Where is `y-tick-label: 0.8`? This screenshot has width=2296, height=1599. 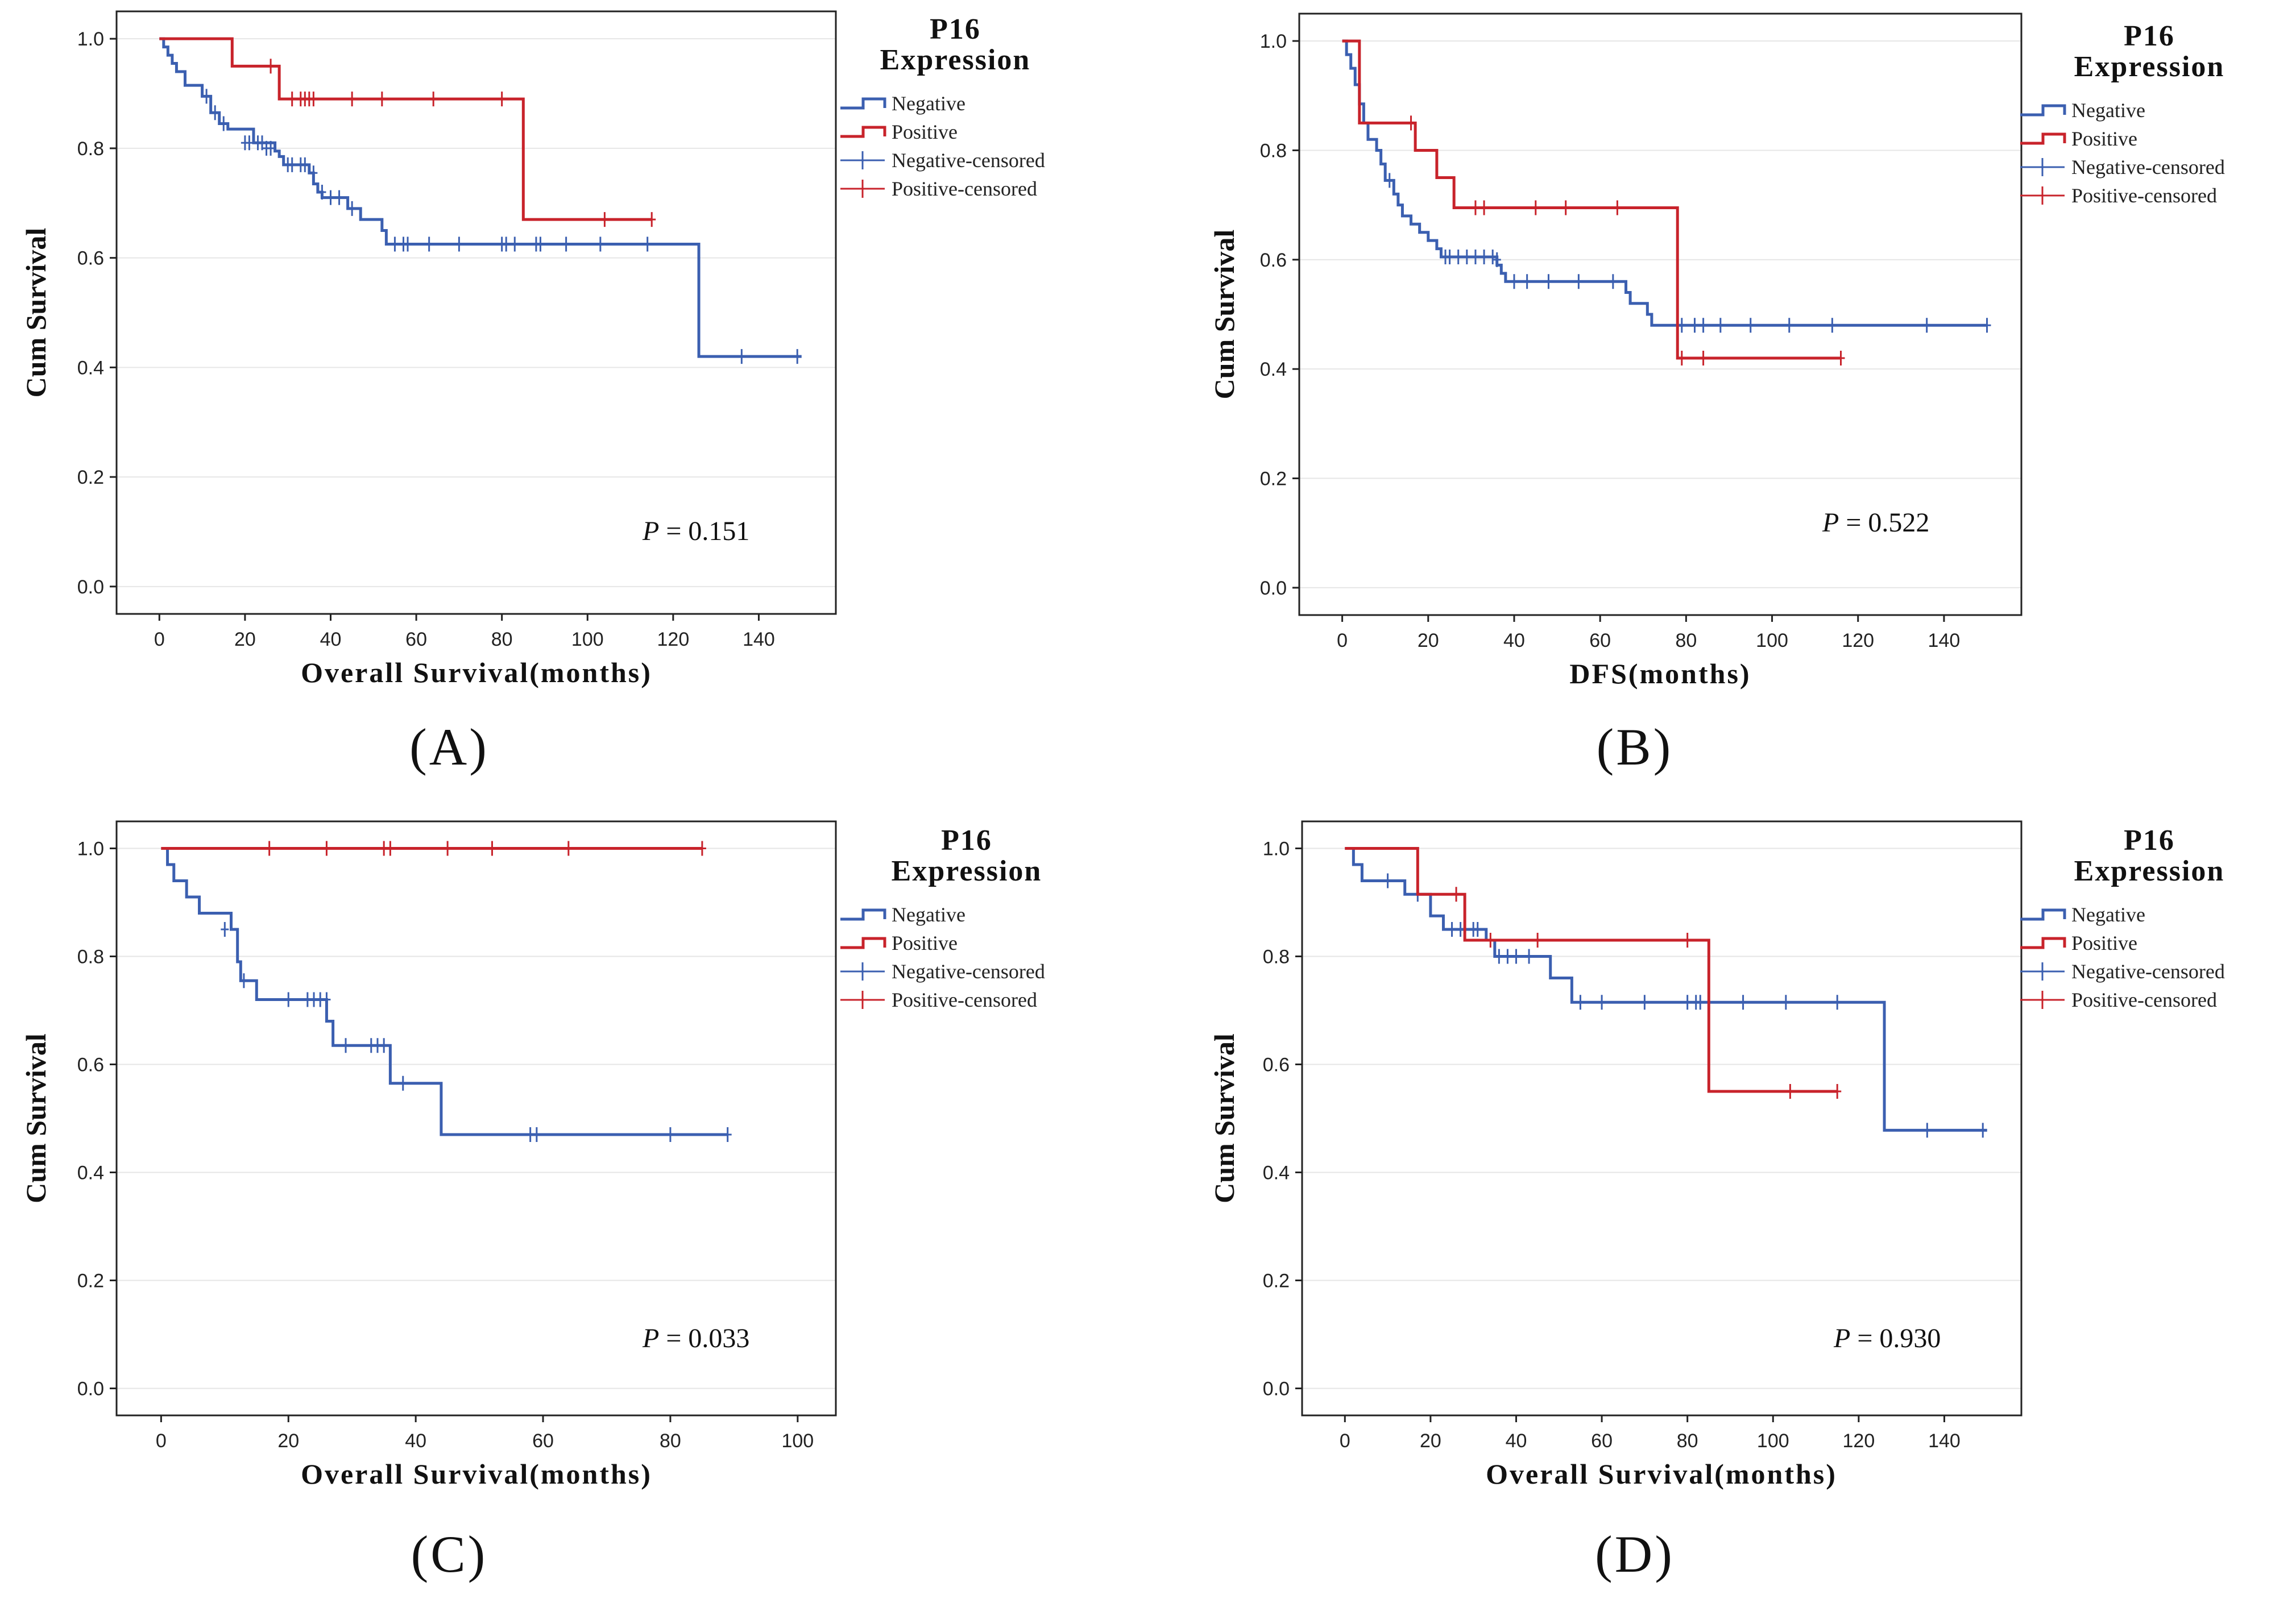
y-tick-label: 0.8 is located at coordinates (90, 149).